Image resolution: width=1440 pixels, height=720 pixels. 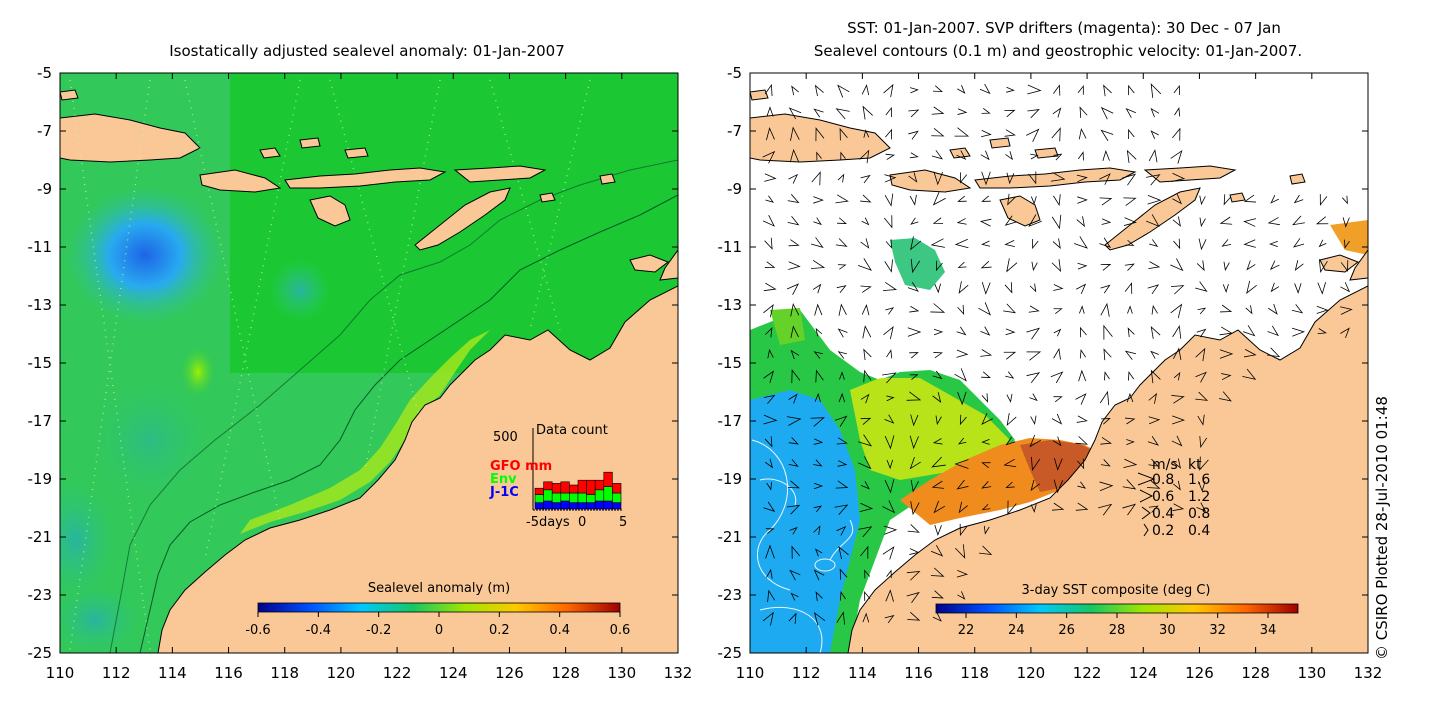 What do you see at coordinates (40, 479) in the screenshot?
I see `left-lat-label: -19` at bounding box center [40, 479].